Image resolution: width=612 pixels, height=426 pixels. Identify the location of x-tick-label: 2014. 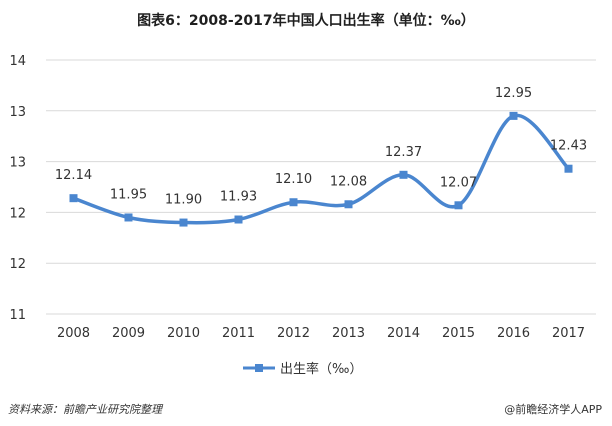
(403, 333).